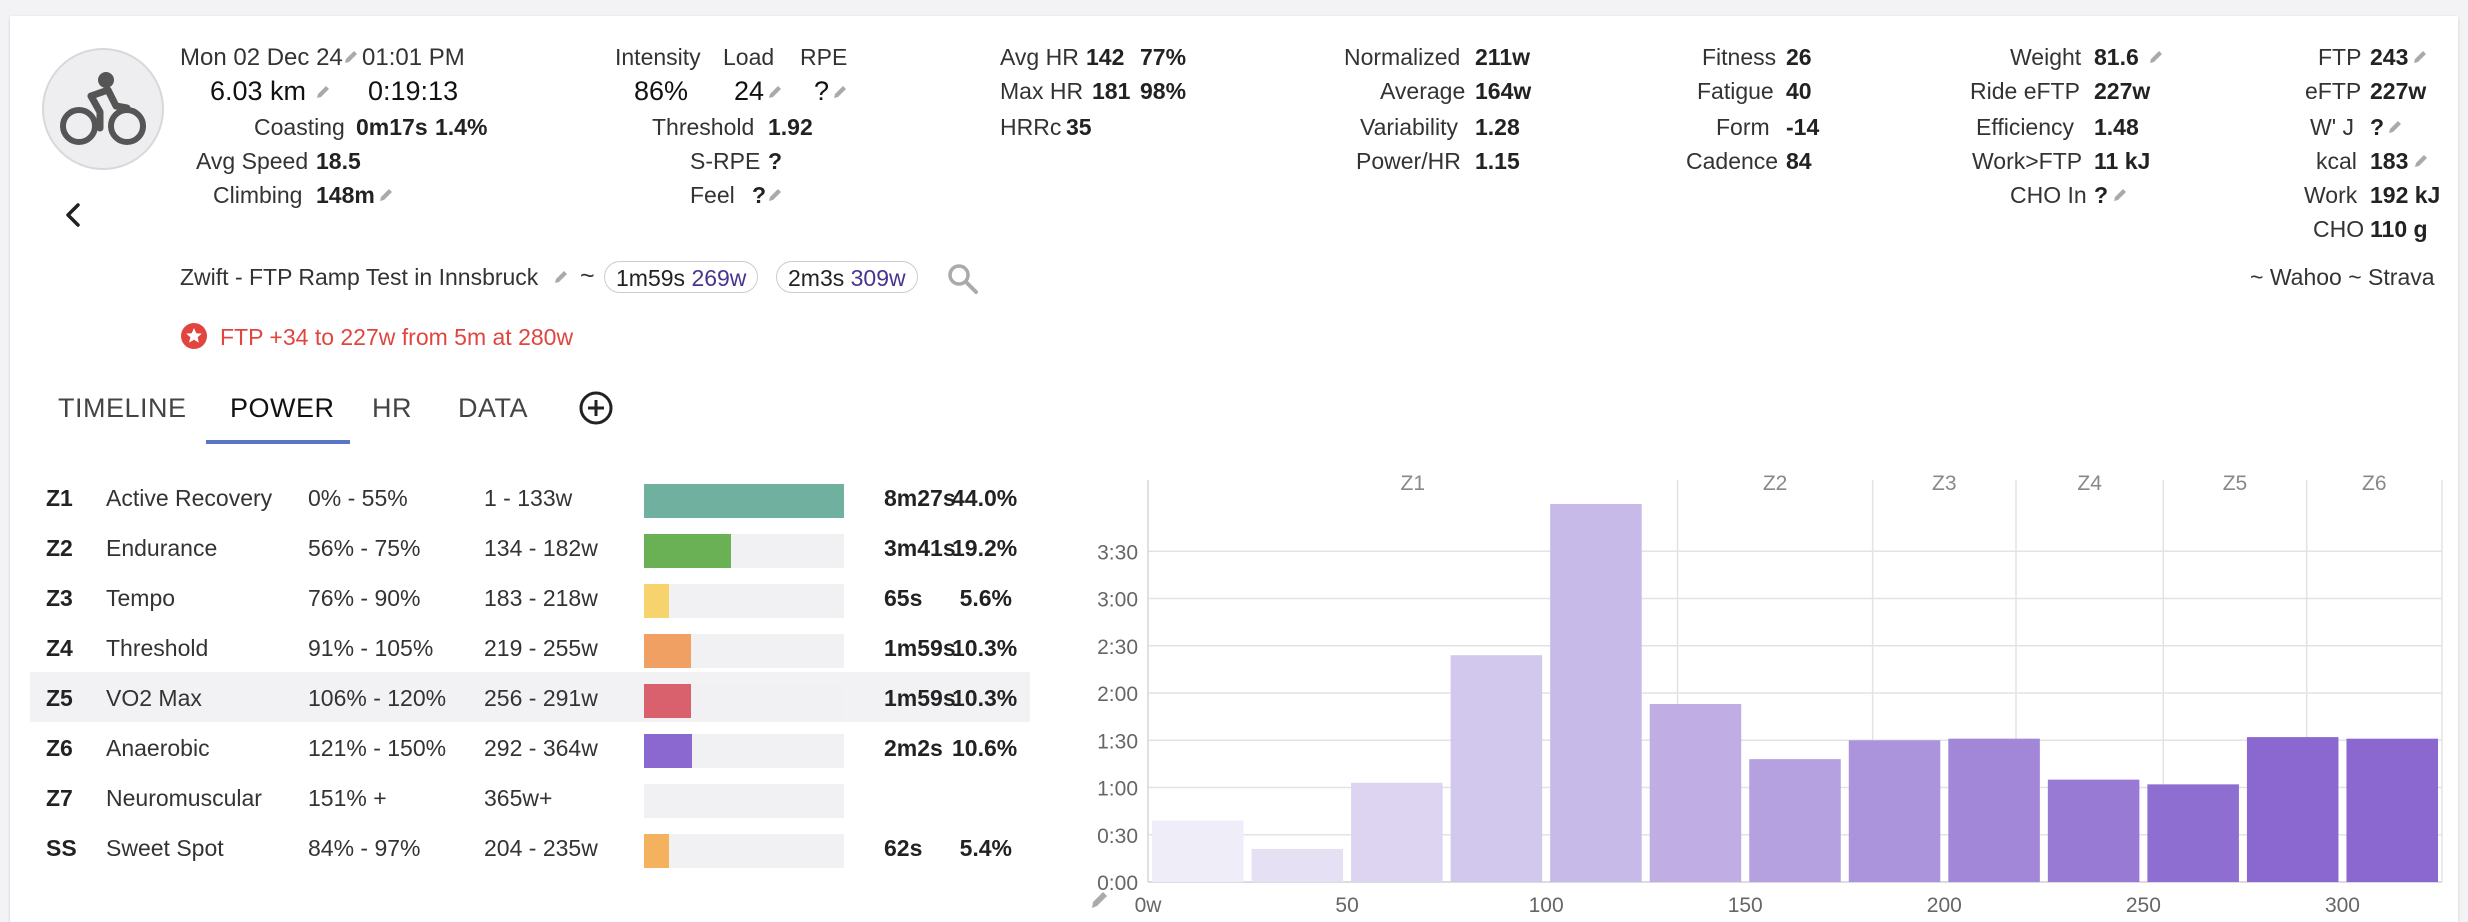 The width and height of the screenshot is (2468, 922). Describe the element at coordinates (2332, 127) in the screenshot. I see `w-prime-label: W' J` at that location.